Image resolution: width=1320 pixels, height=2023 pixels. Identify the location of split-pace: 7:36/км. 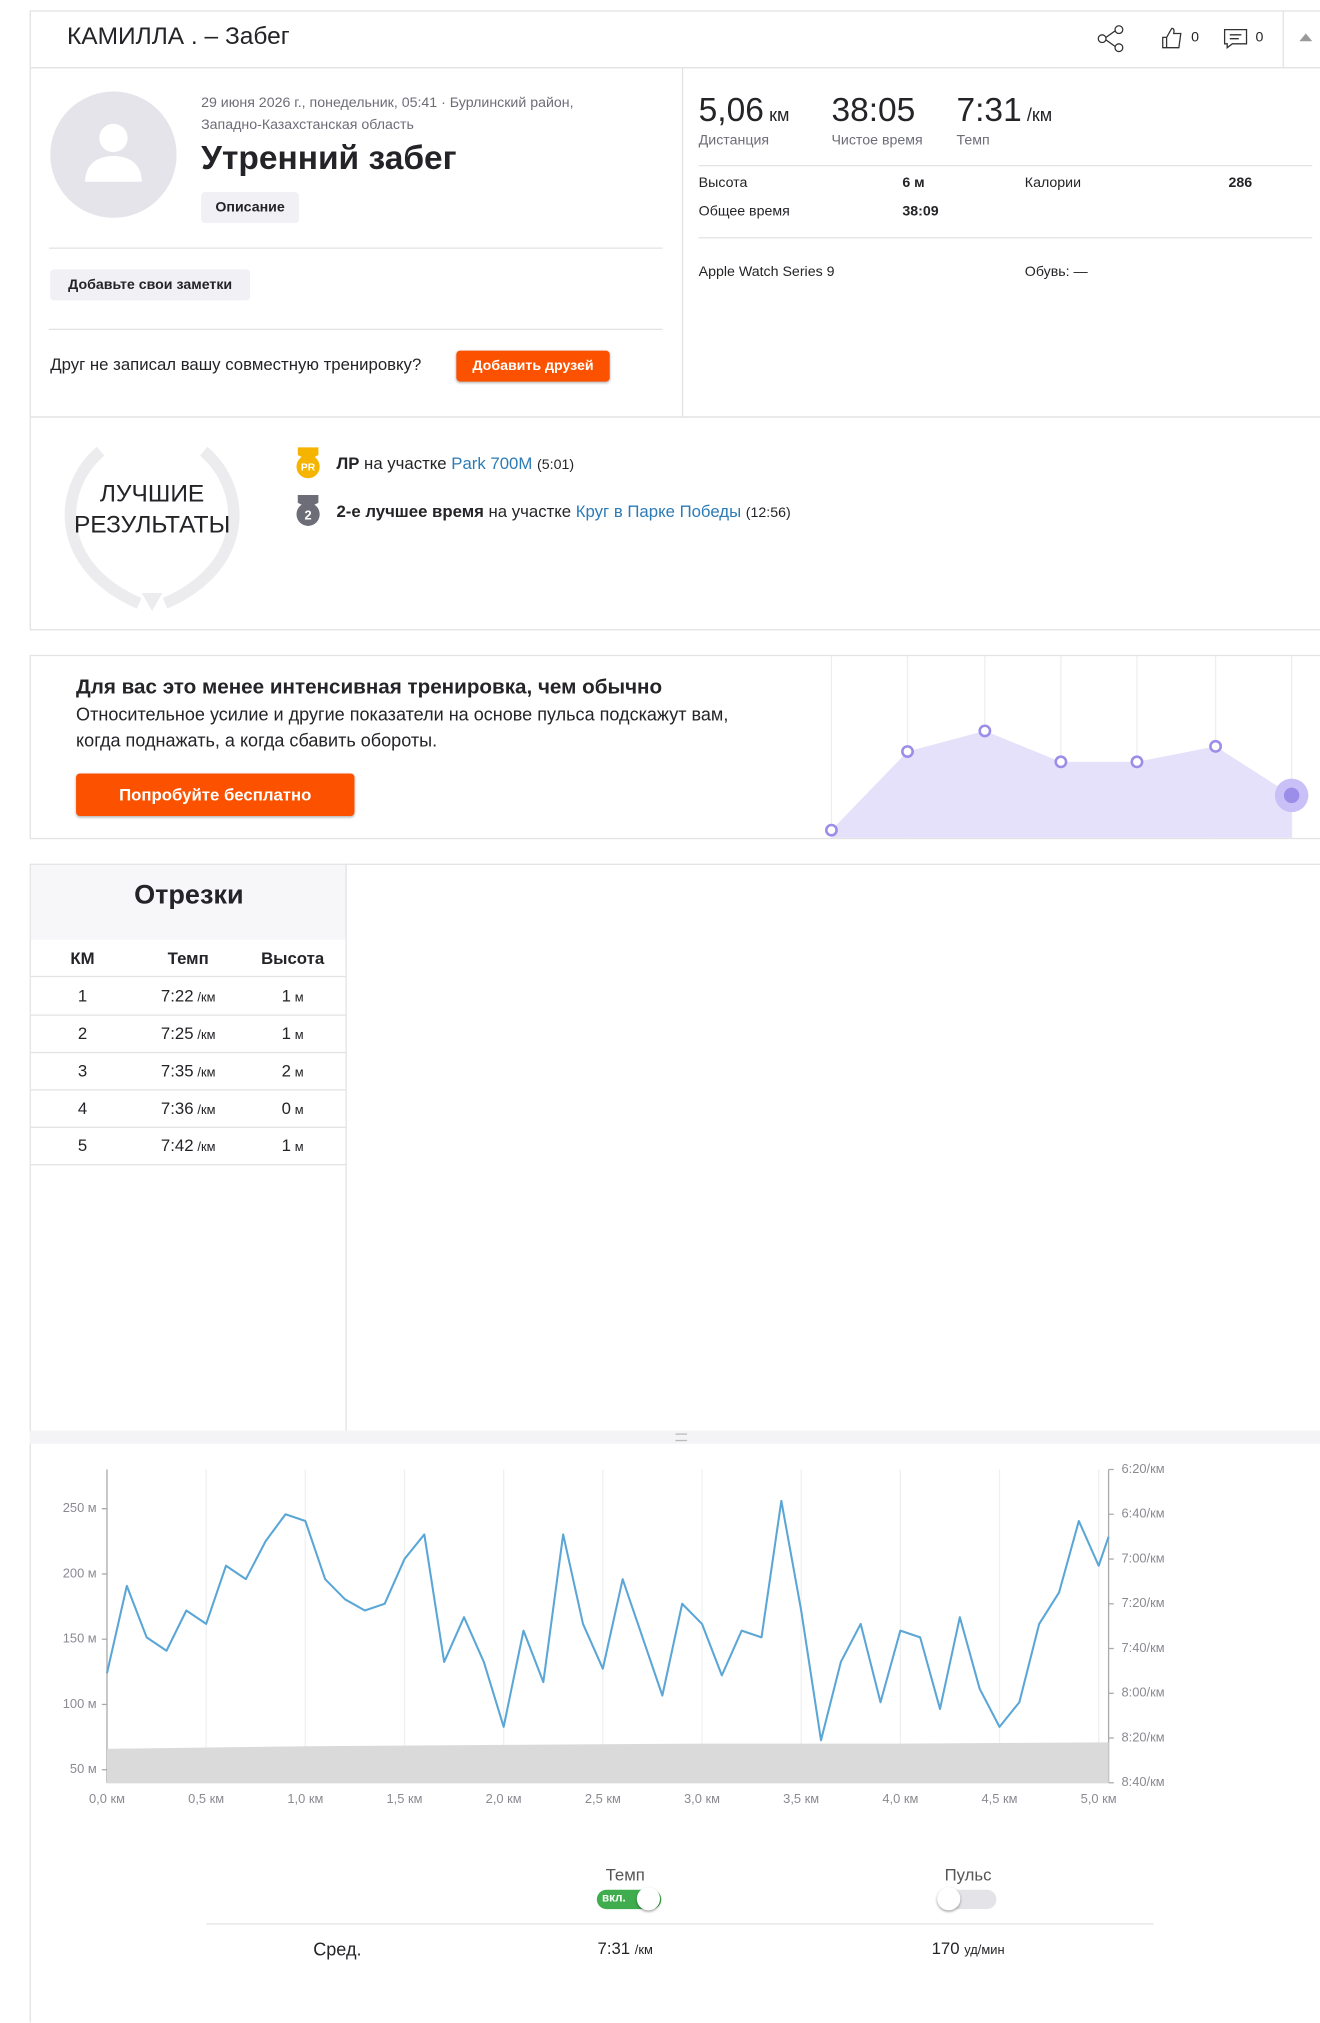
(188, 1107).